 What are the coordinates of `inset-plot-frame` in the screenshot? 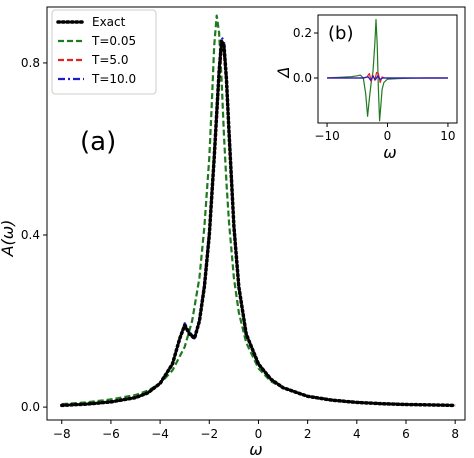 It's located at (387, 69).